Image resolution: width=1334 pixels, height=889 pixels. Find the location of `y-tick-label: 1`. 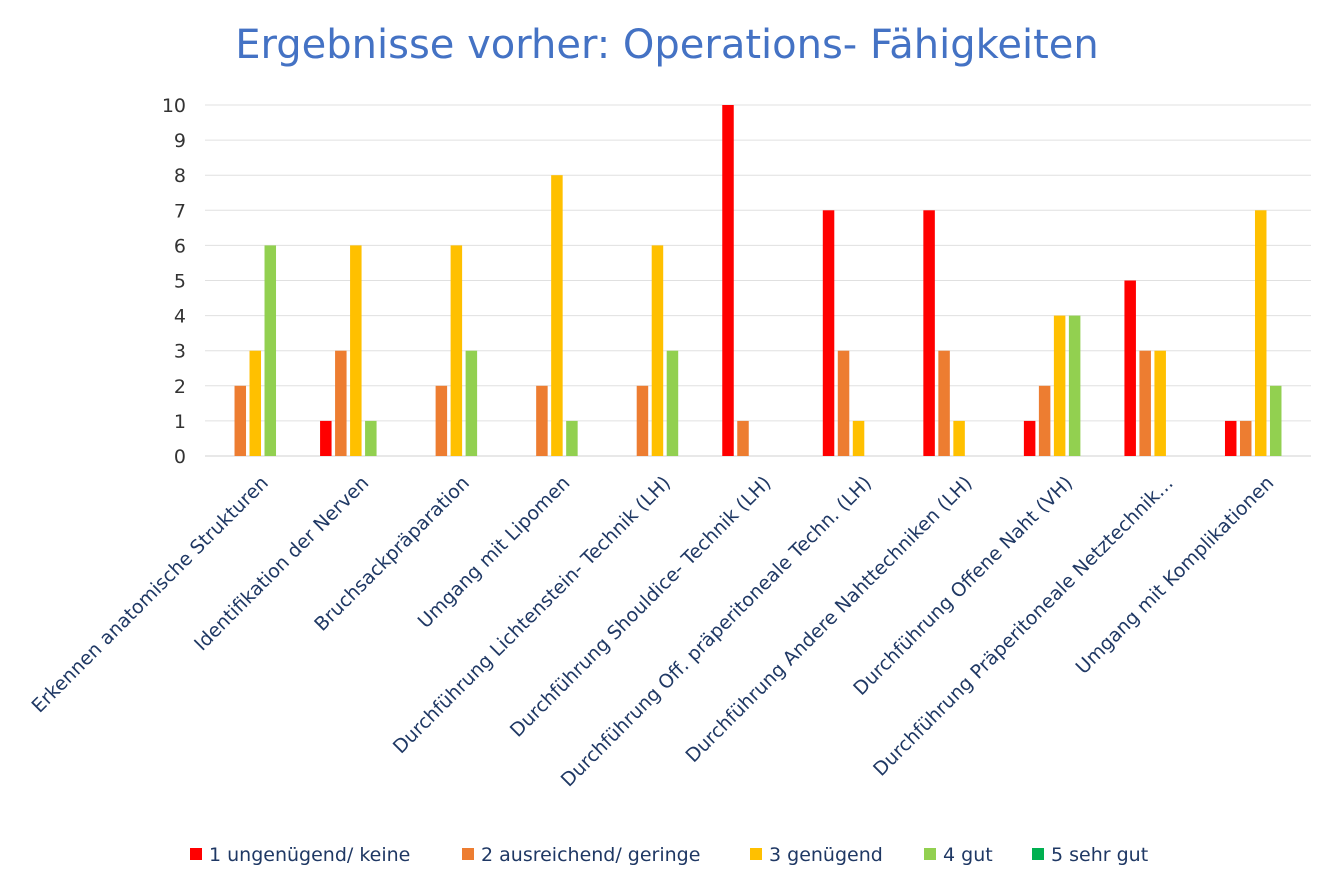

y-tick-label: 1 is located at coordinates (180, 422).